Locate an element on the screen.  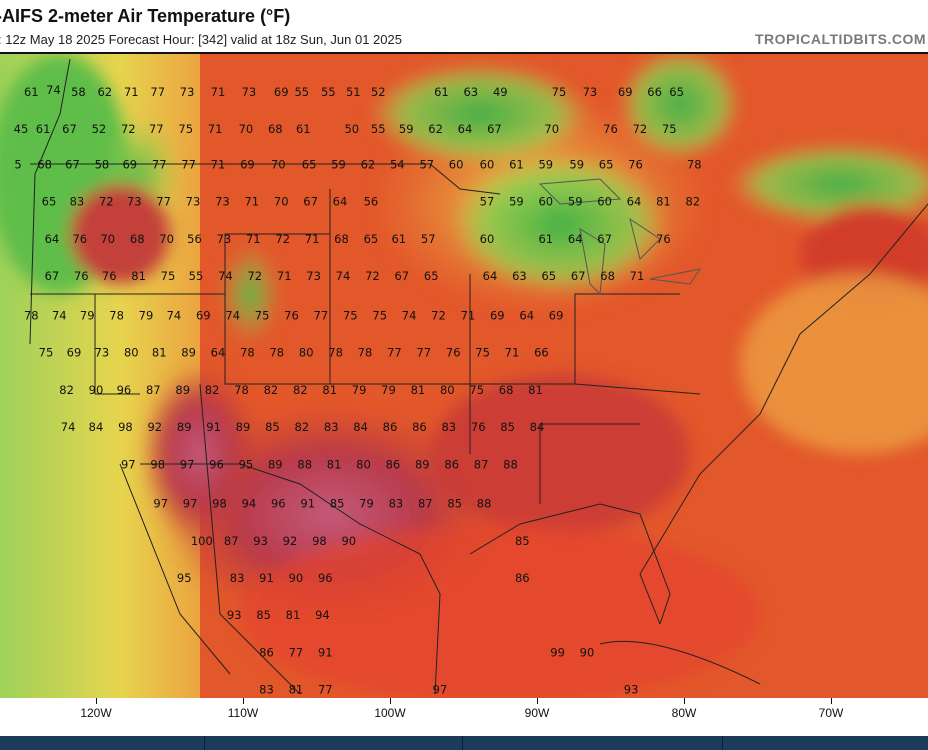
mexico-border is located at coordinates (290, 579).